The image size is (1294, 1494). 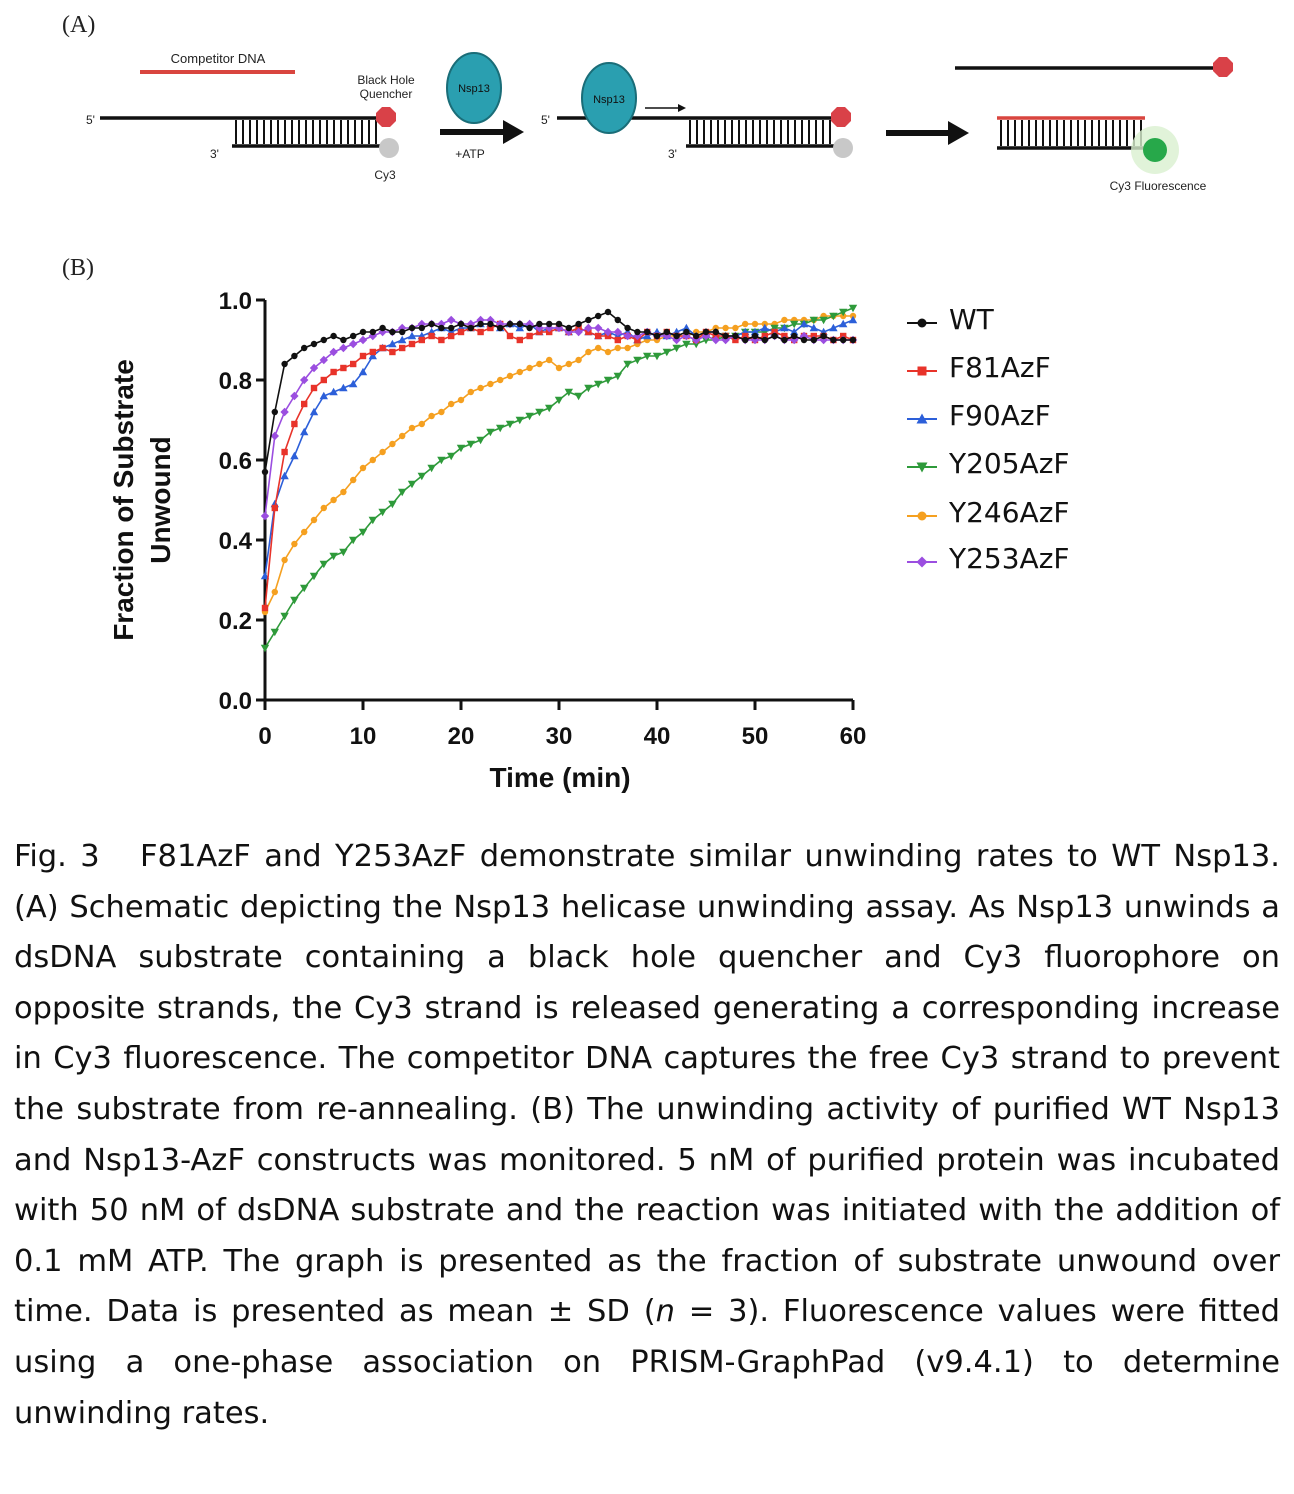 What do you see at coordinates (160, 500) in the screenshot?
I see `y-axis-label-line-2: Unwound` at bounding box center [160, 500].